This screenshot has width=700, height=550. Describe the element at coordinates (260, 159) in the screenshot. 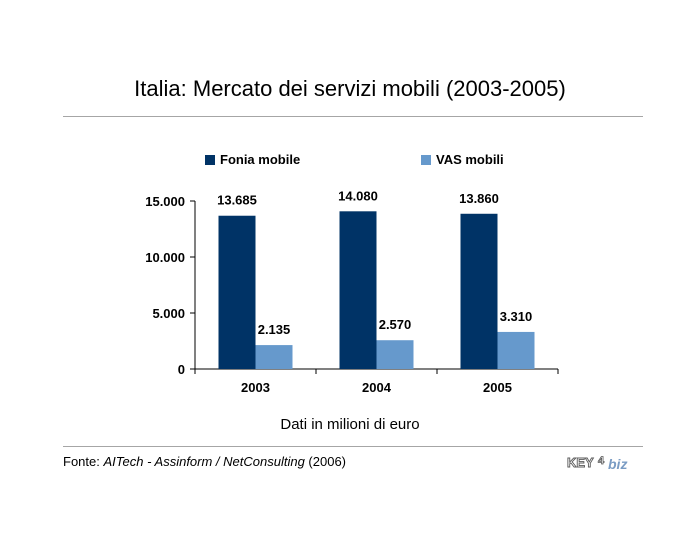

I see `legend-label-fonia: Fonia mobile` at that location.